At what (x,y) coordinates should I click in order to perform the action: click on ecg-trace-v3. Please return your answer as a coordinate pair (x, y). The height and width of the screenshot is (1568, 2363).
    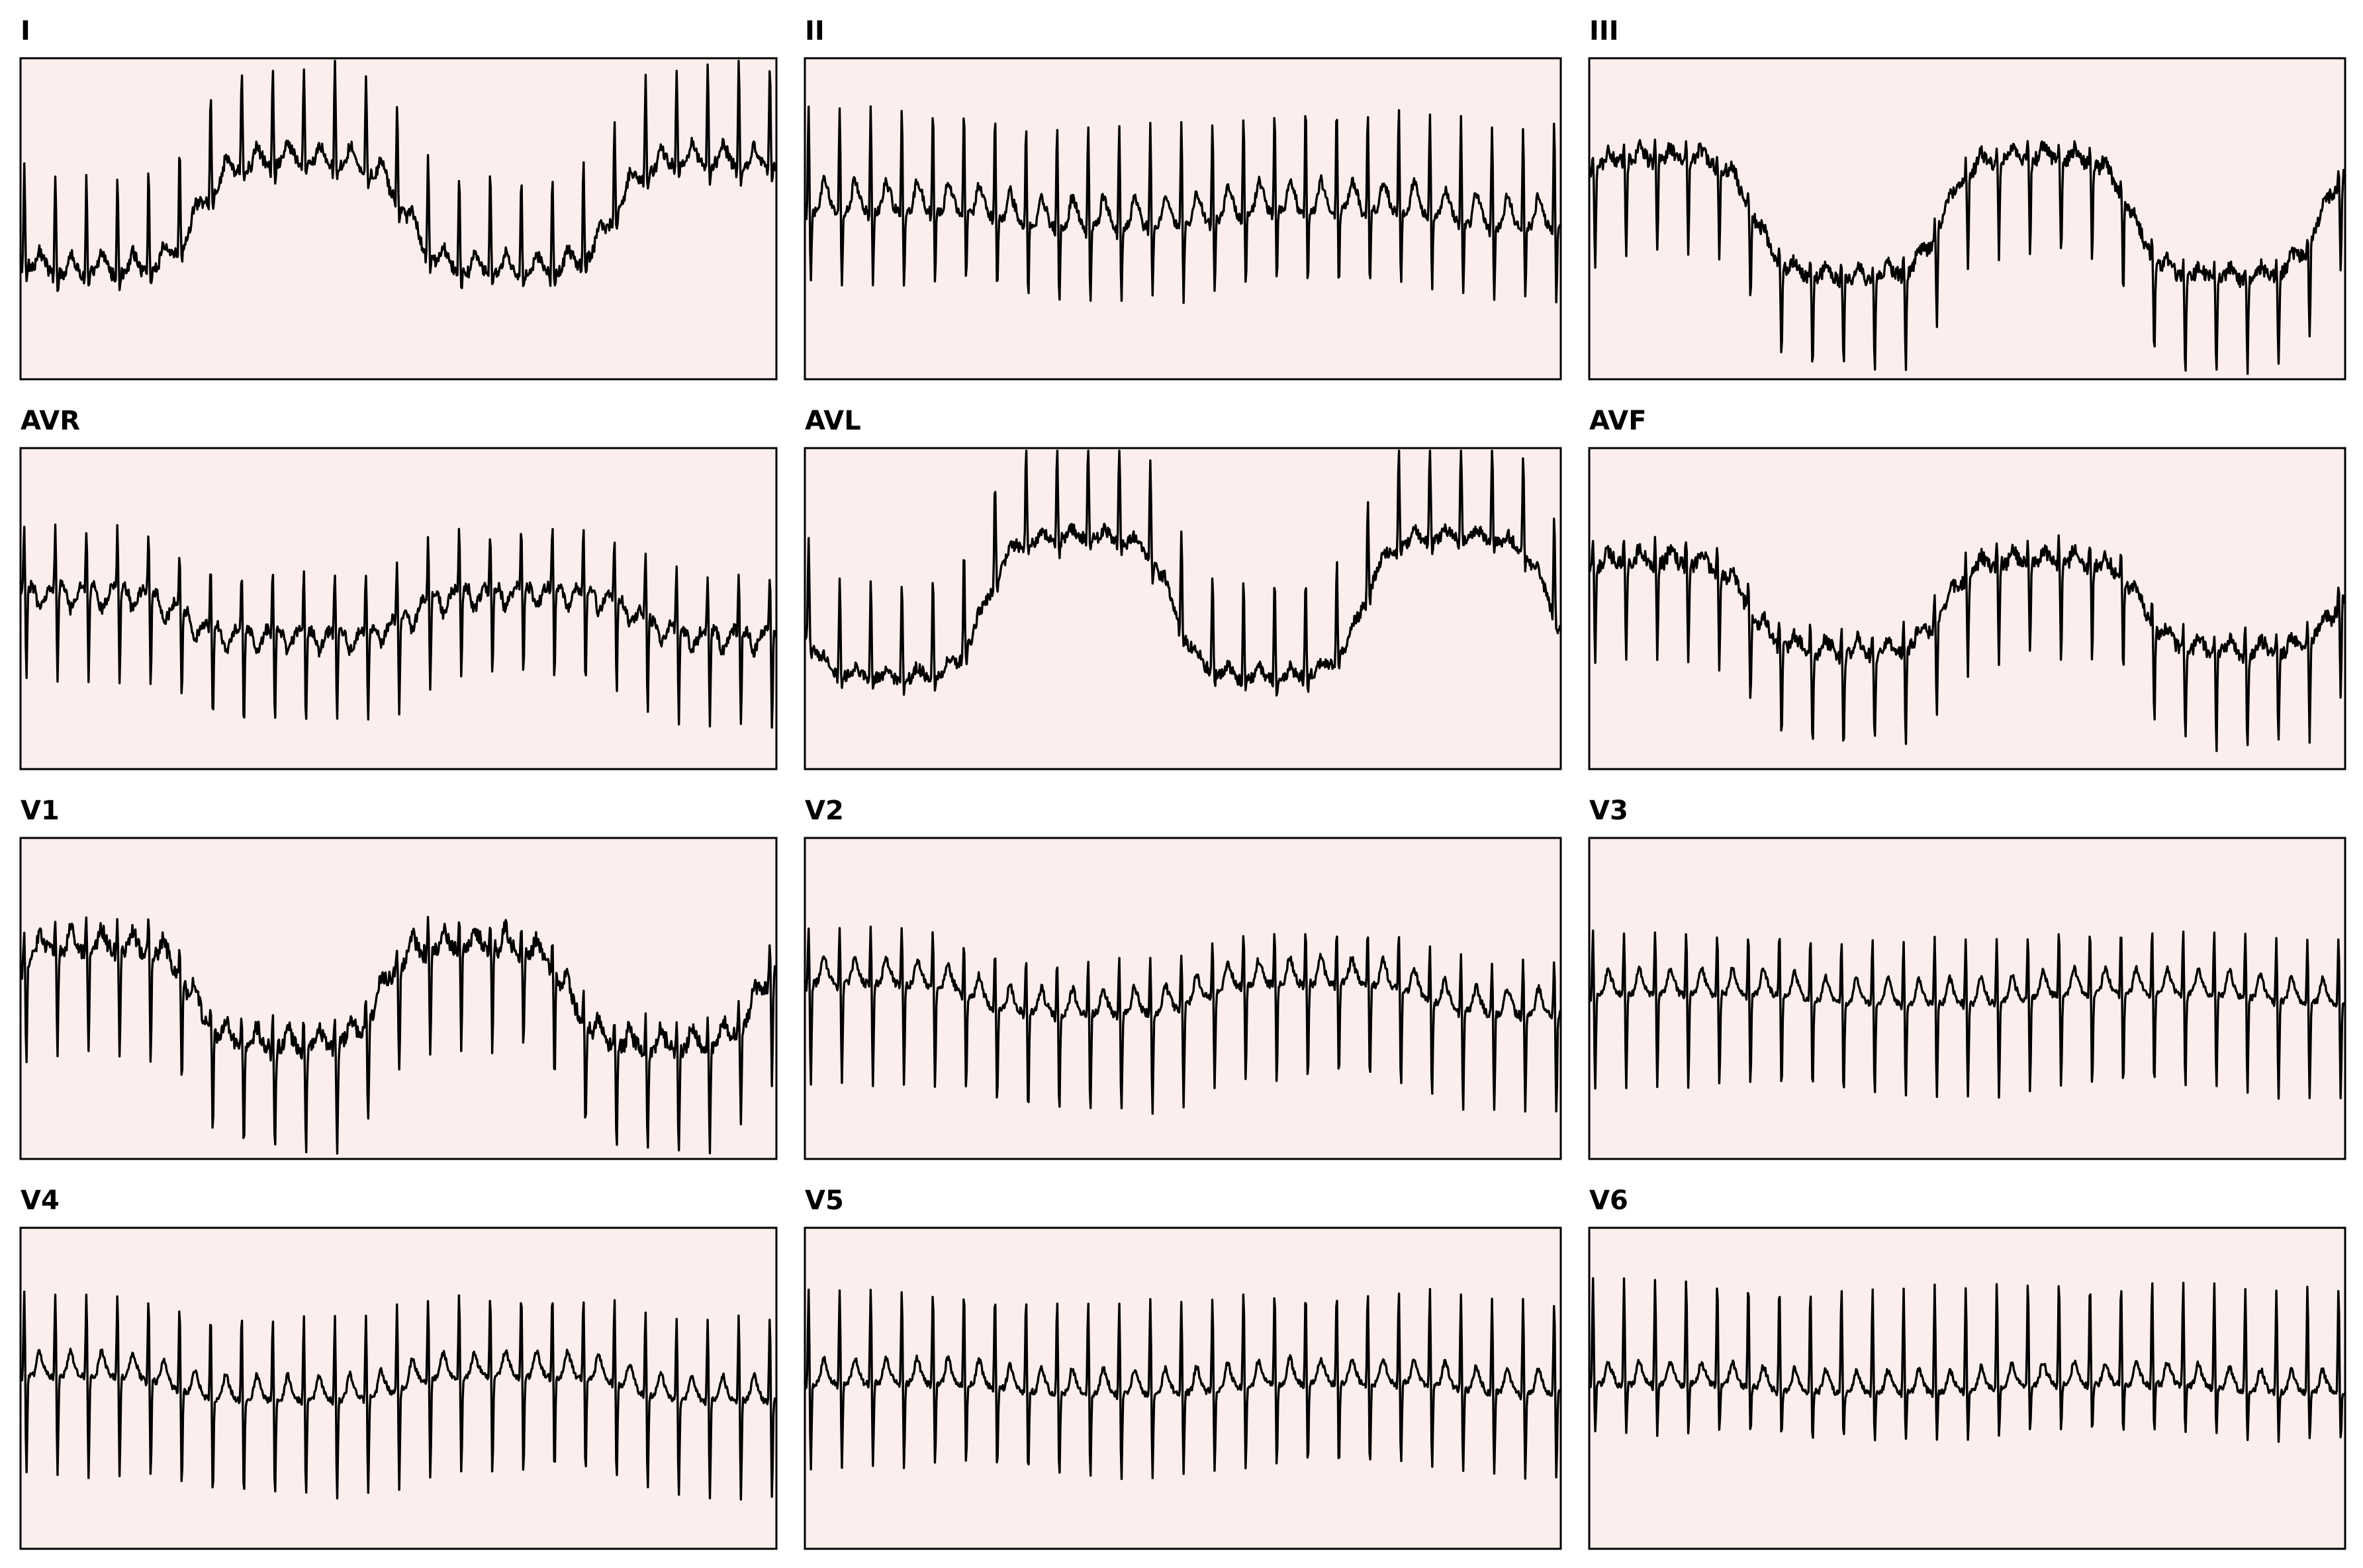
    Looking at the image, I should click on (1967, 1014).